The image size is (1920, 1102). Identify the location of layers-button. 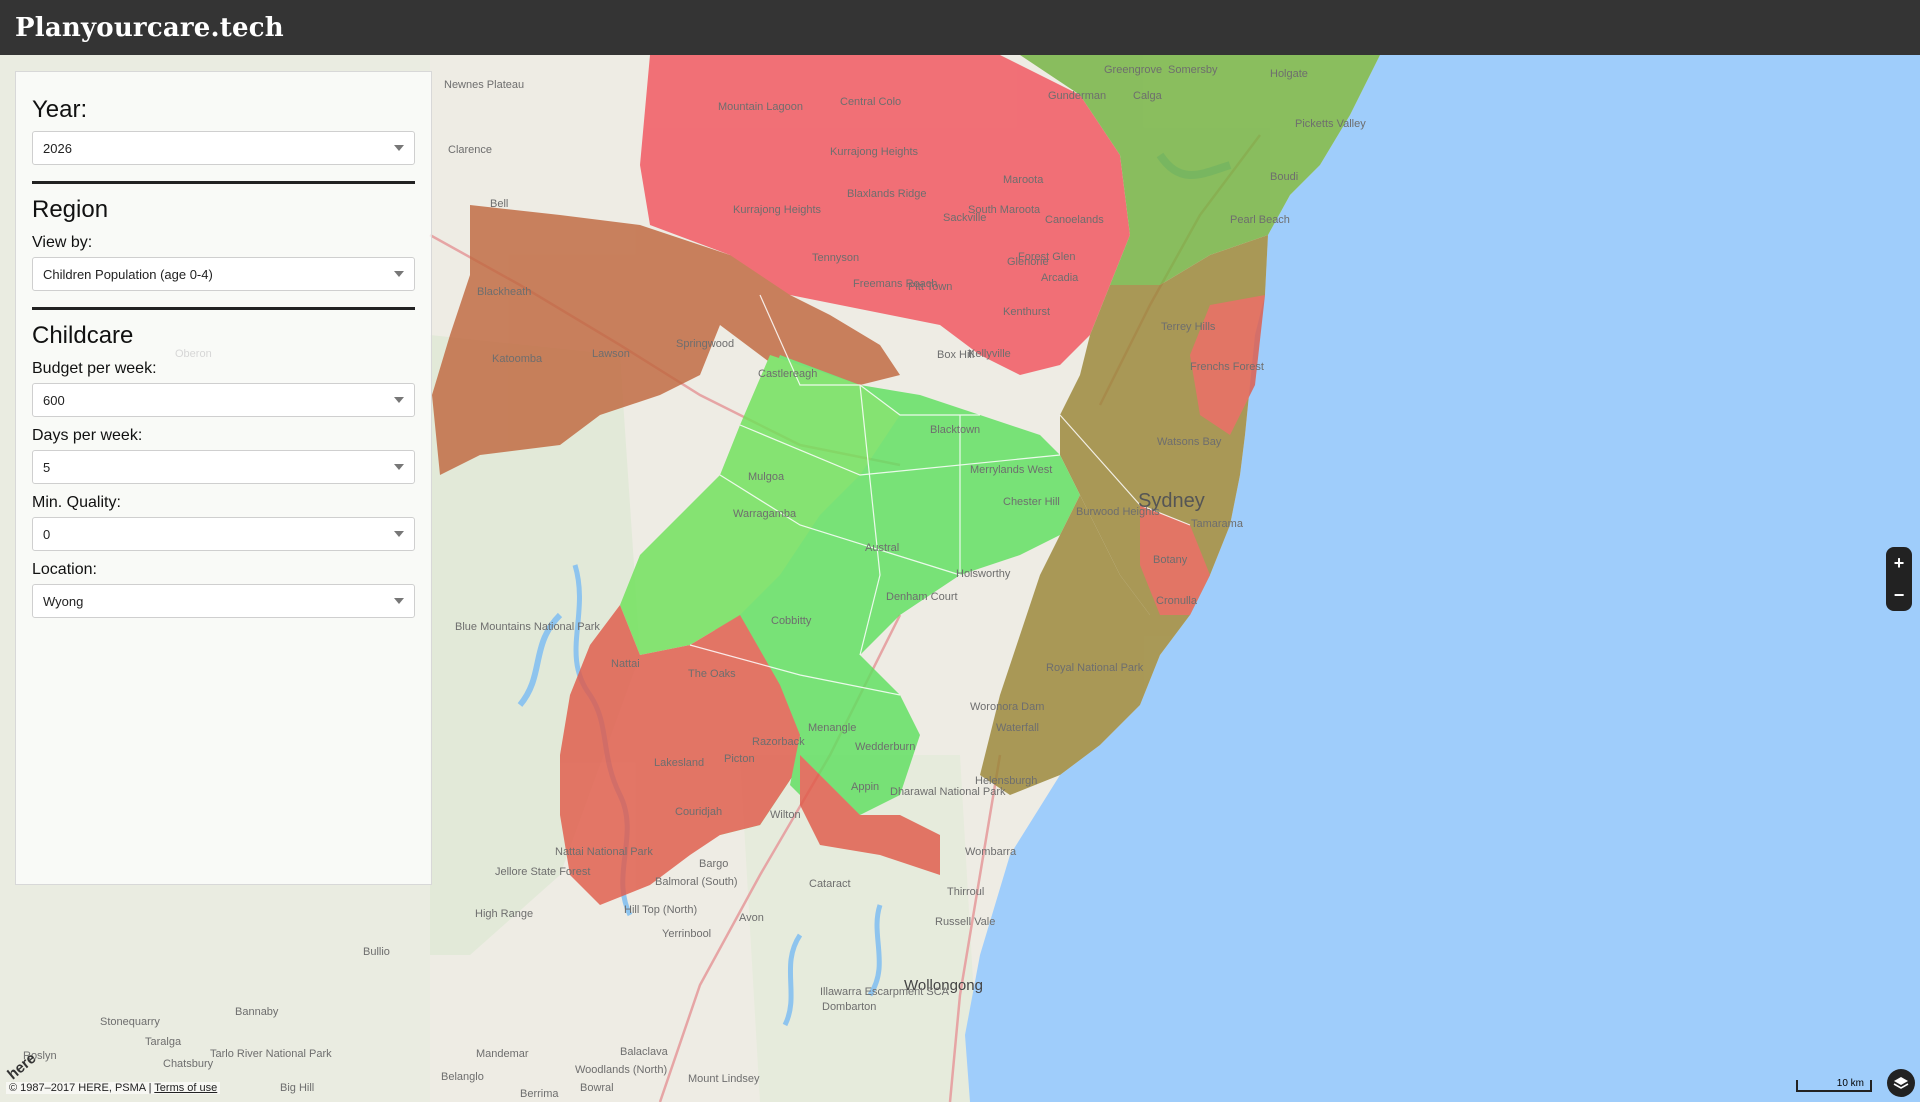
(1901, 1083).